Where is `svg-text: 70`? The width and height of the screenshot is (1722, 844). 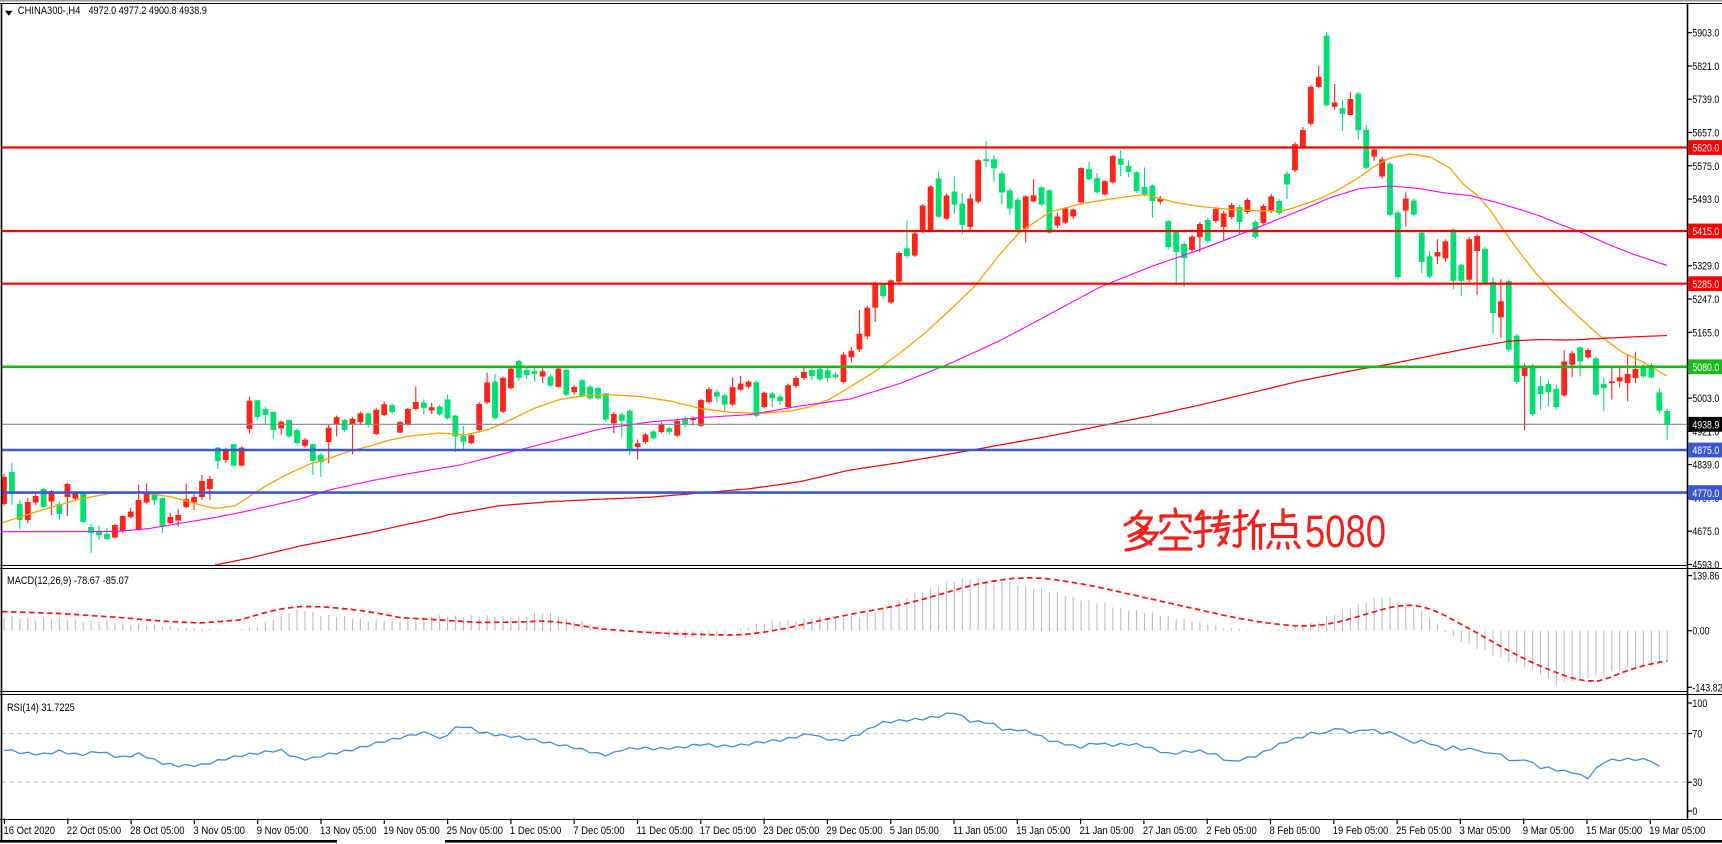
svg-text: 70 is located at coordinates (1697, 735).